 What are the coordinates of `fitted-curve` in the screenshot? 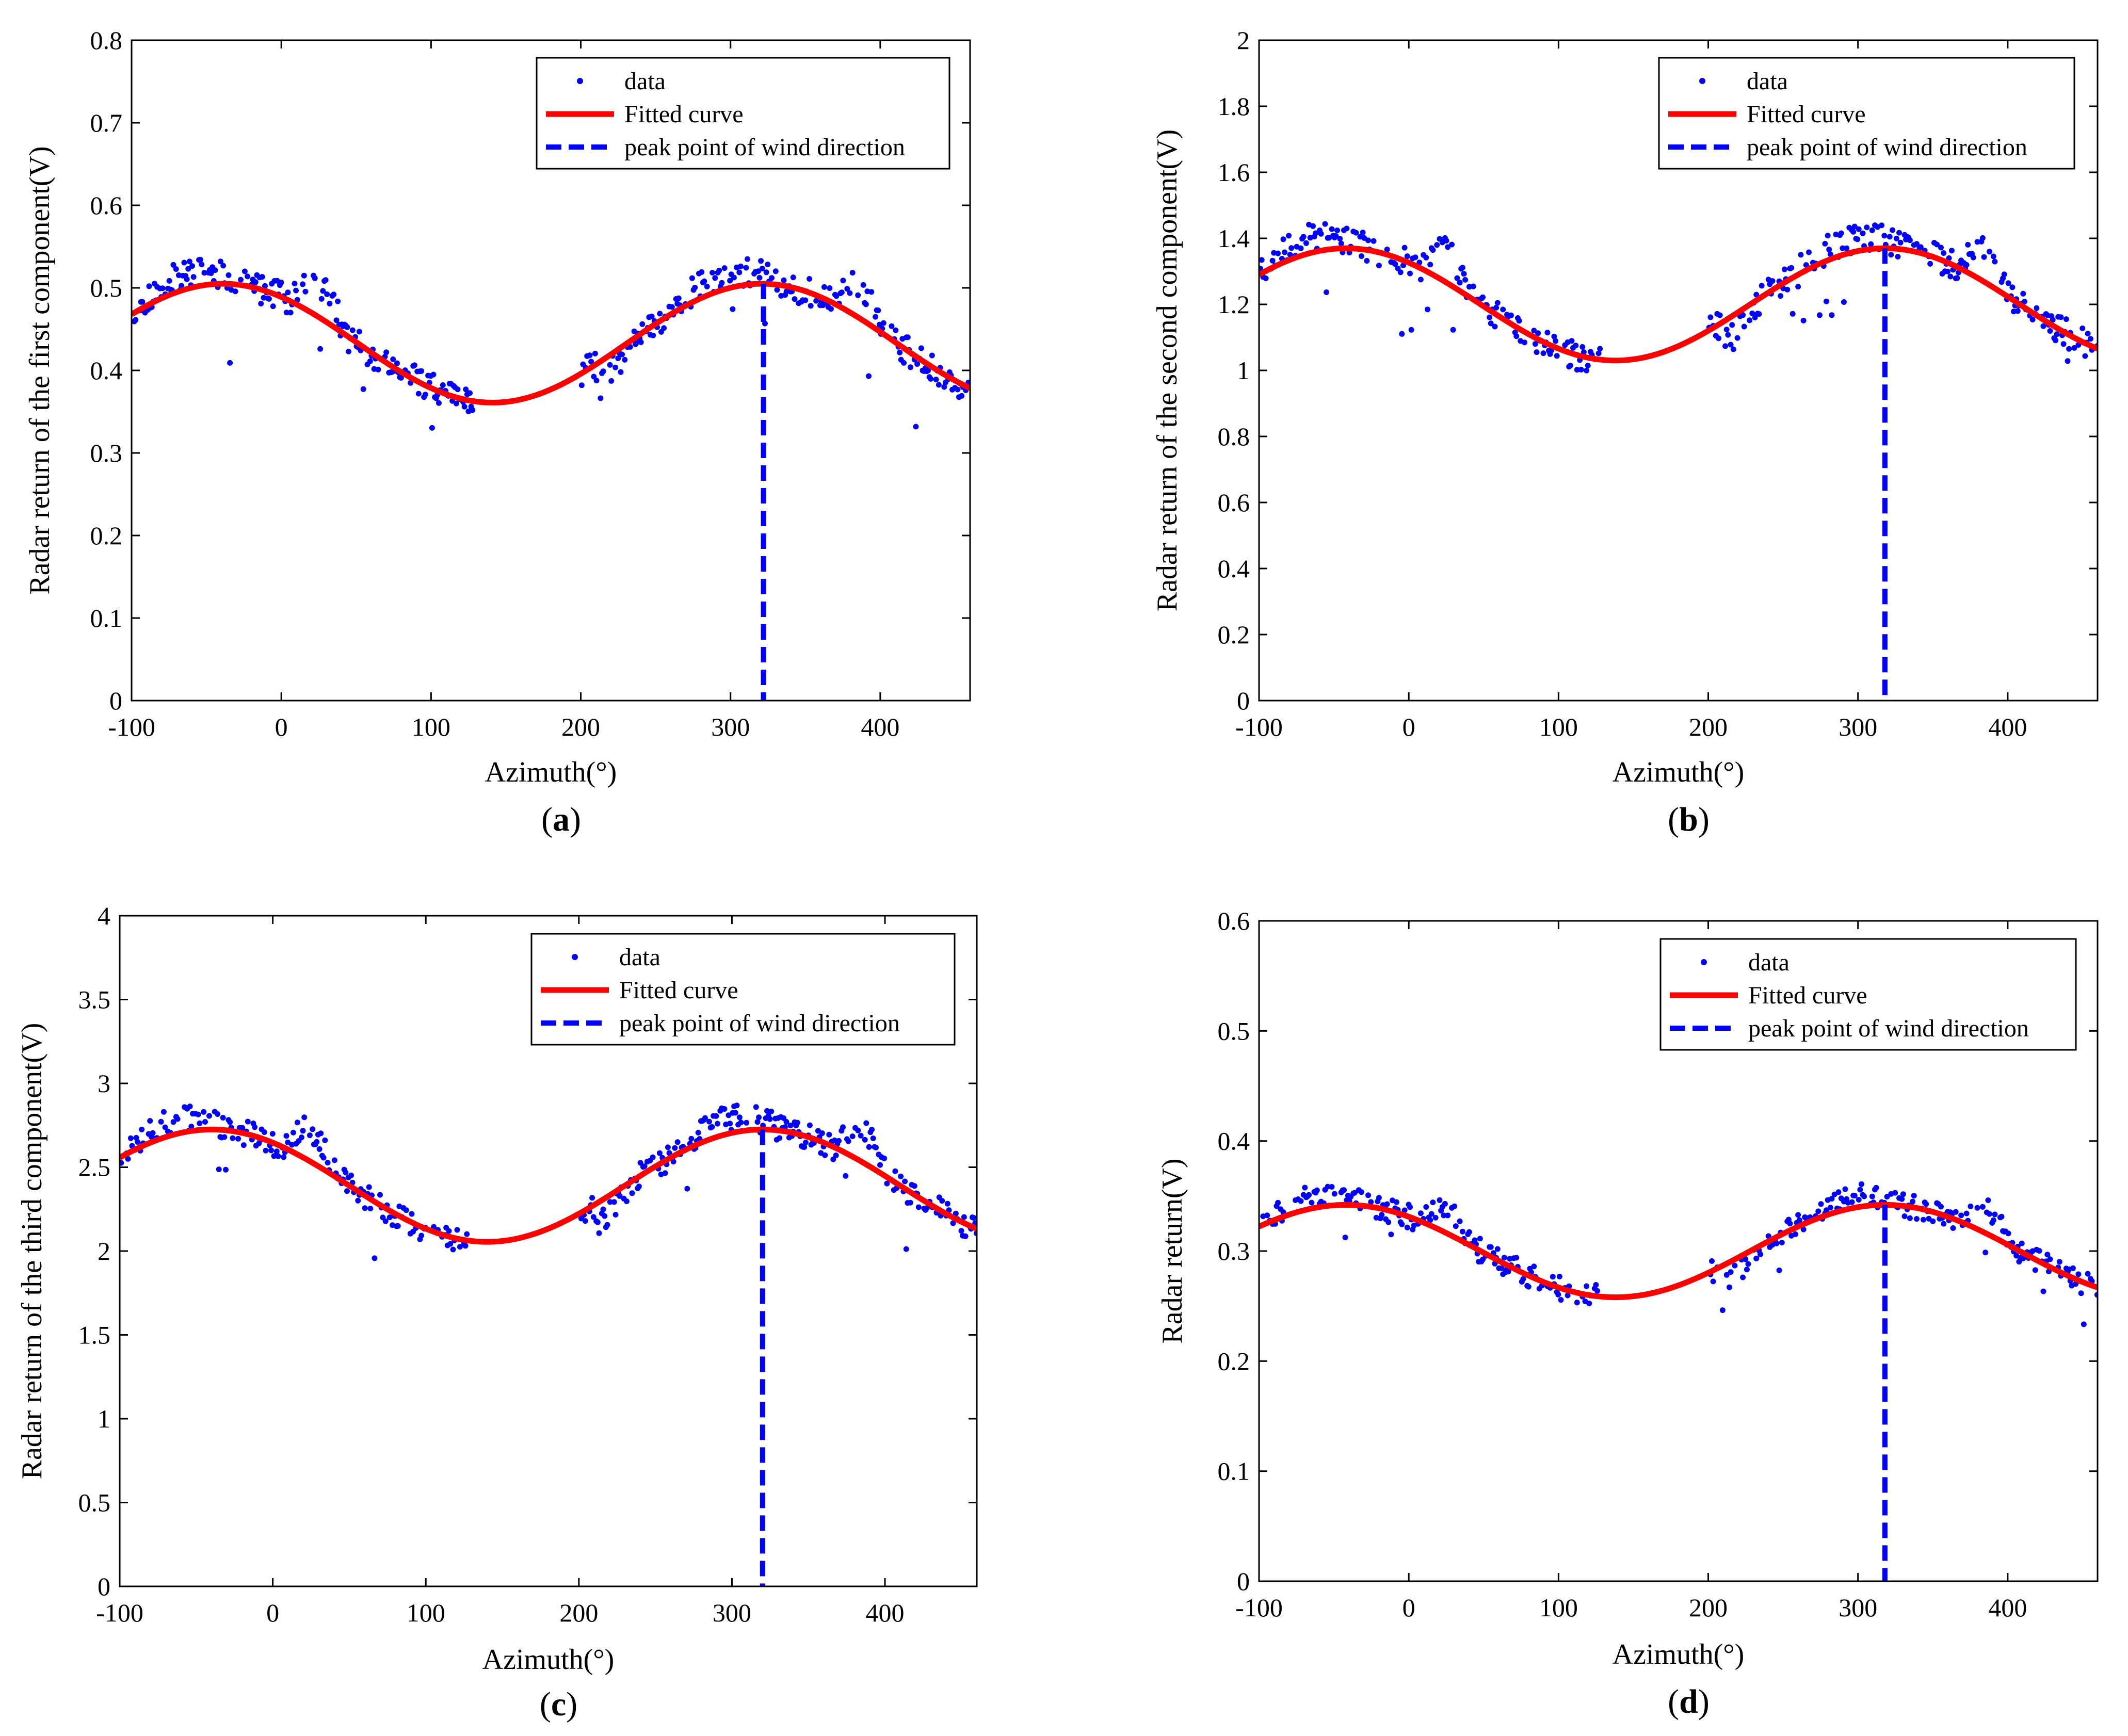 It's located at (1678, 304).